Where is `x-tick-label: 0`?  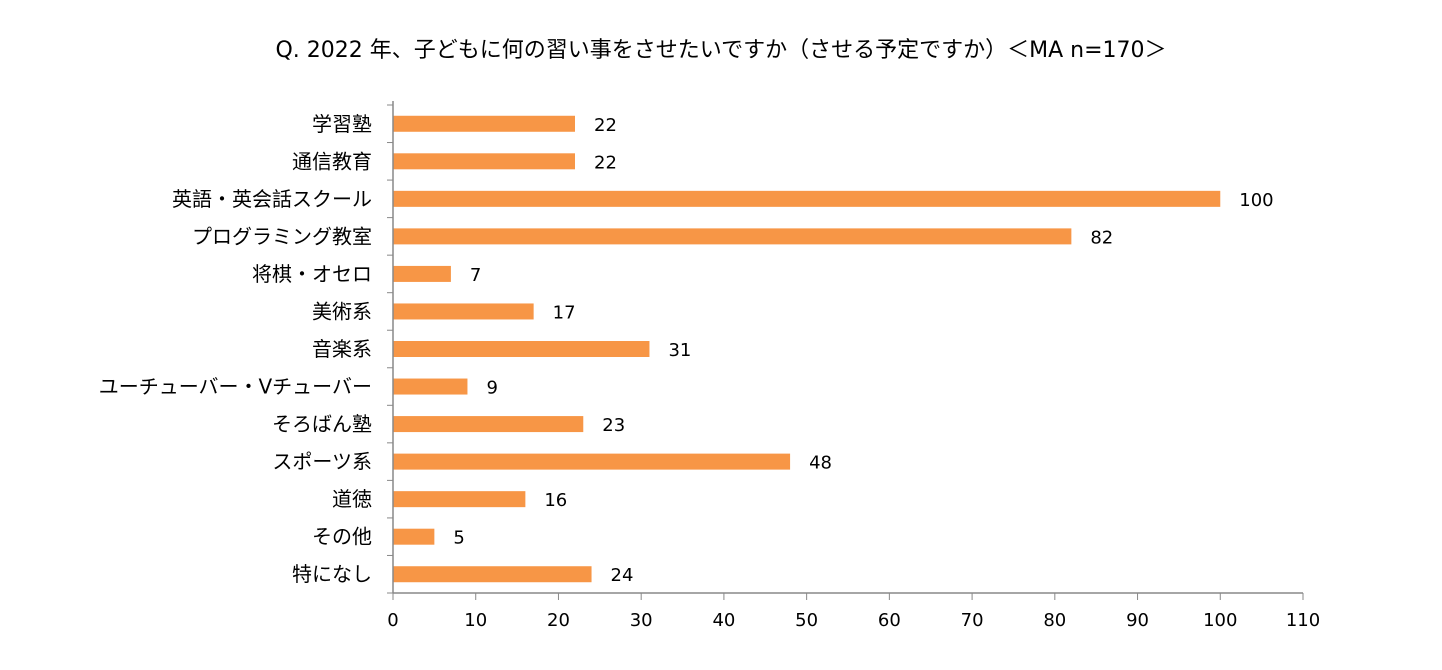 x-tick-label: 0 is located at coordinates (392, 620).